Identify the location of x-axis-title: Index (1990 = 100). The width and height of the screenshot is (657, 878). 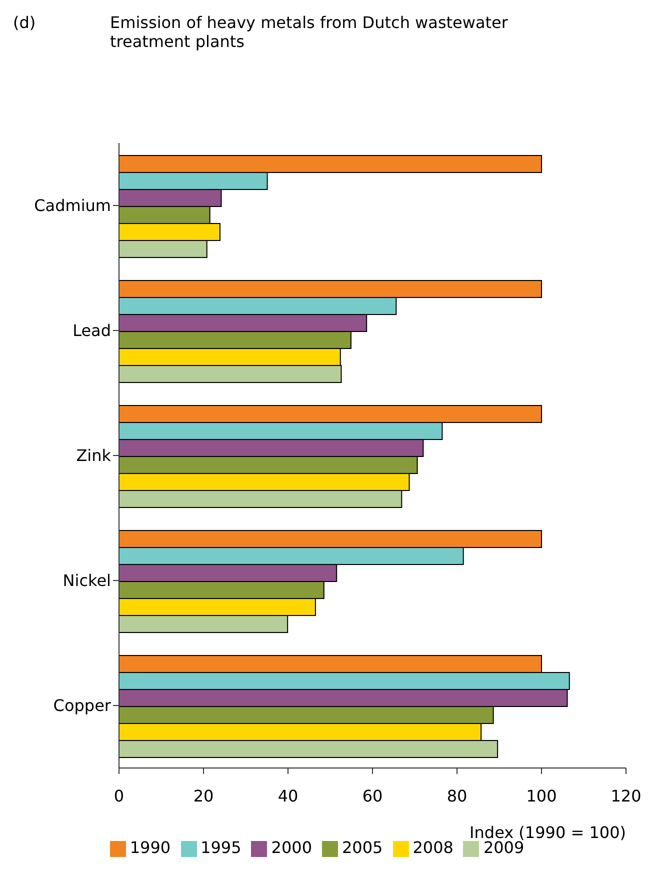
(548, 832).